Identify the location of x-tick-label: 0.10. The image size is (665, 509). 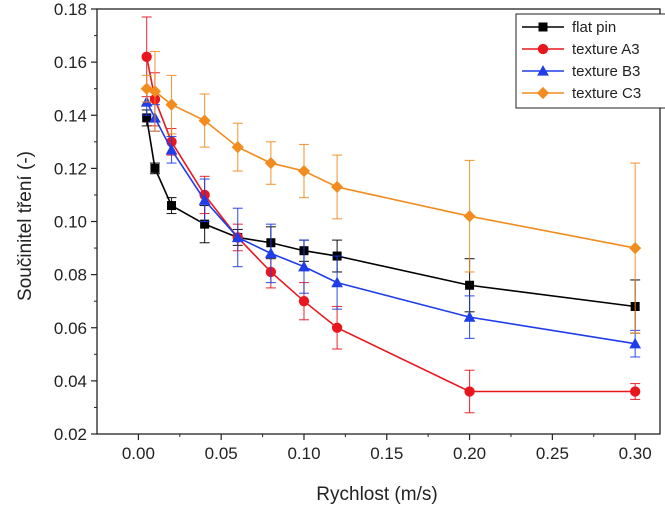
(303, 453).